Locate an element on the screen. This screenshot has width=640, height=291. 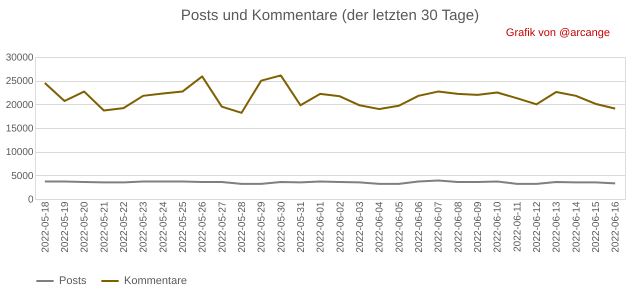
x-tick-label: 2022-06-10 is located at coordinates (498, 227).